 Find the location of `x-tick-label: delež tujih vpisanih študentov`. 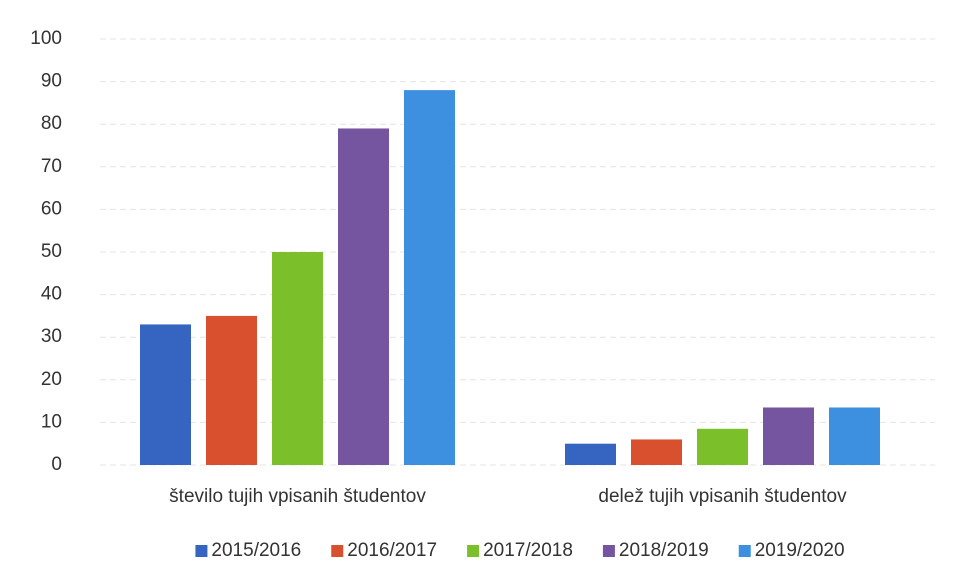

x-tick-label: delež tujih vpisanih študentov is located at coordinates (722, 496).